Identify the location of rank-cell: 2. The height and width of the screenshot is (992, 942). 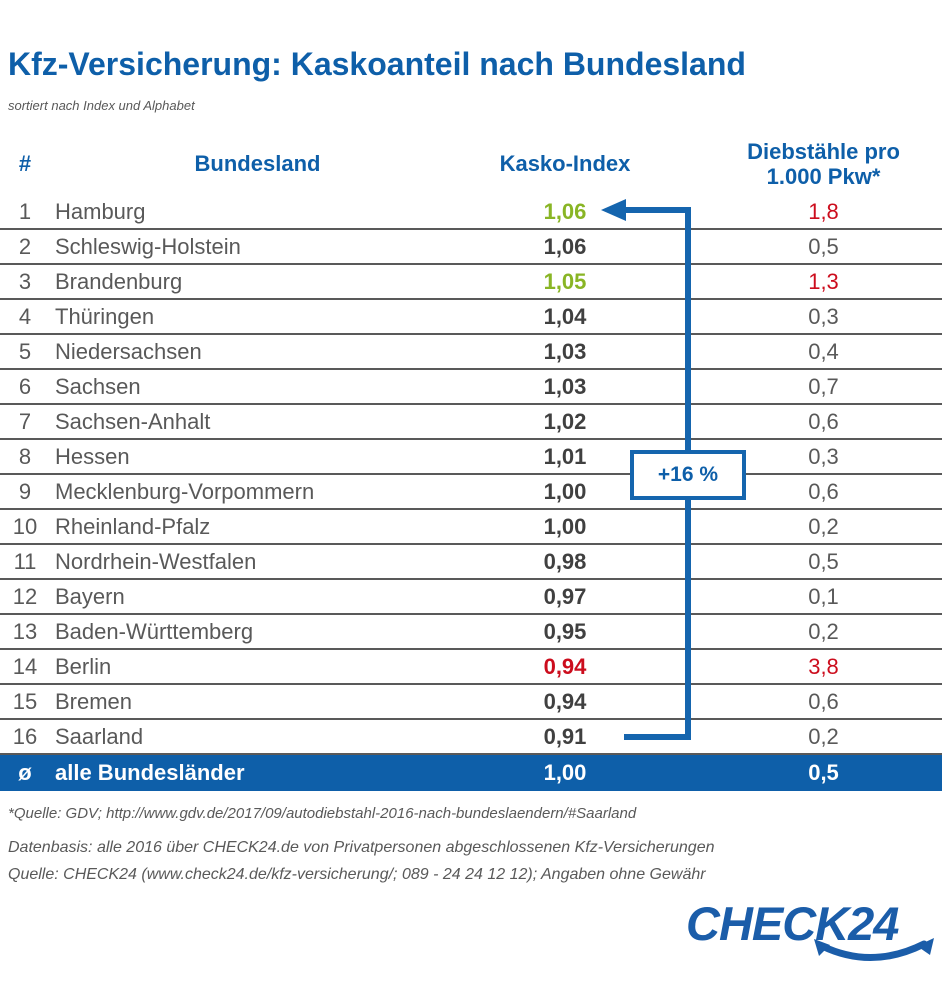
(25, 246).